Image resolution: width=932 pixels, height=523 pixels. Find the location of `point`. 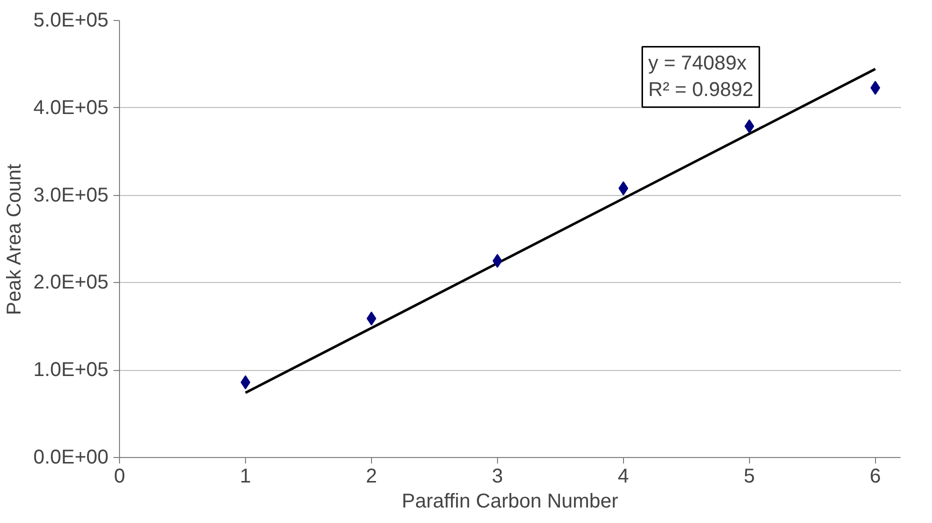

point is located at coordinates (875, 87).